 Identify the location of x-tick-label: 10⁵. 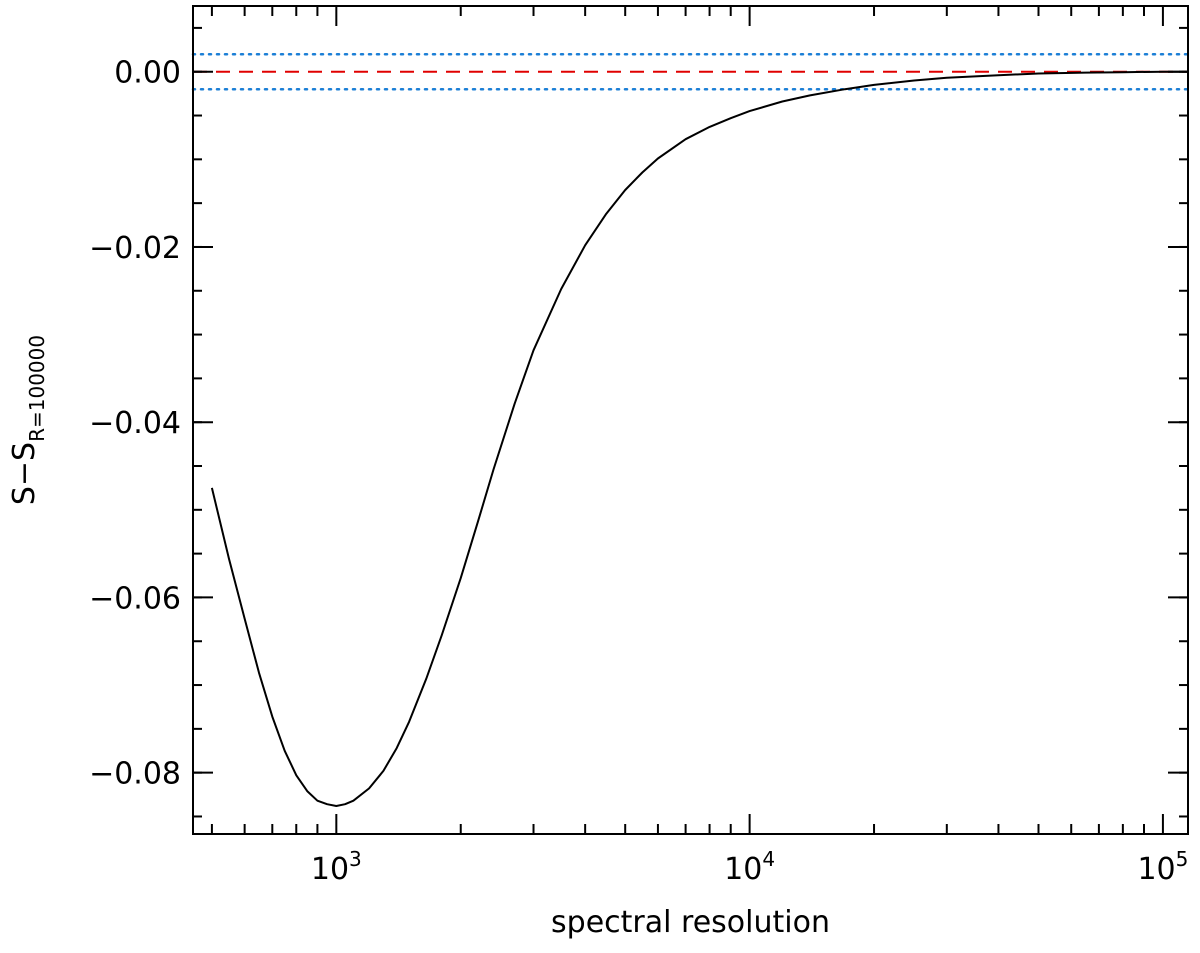
(1162, 867).